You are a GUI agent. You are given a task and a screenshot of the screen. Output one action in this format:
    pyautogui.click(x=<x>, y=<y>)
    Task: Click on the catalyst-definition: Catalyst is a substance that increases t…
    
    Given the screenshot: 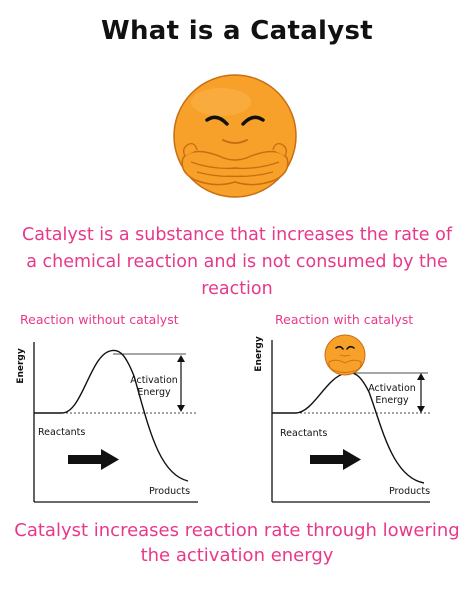 What is the action you would take?
    pyautogui.click(x=237, y=262)
    